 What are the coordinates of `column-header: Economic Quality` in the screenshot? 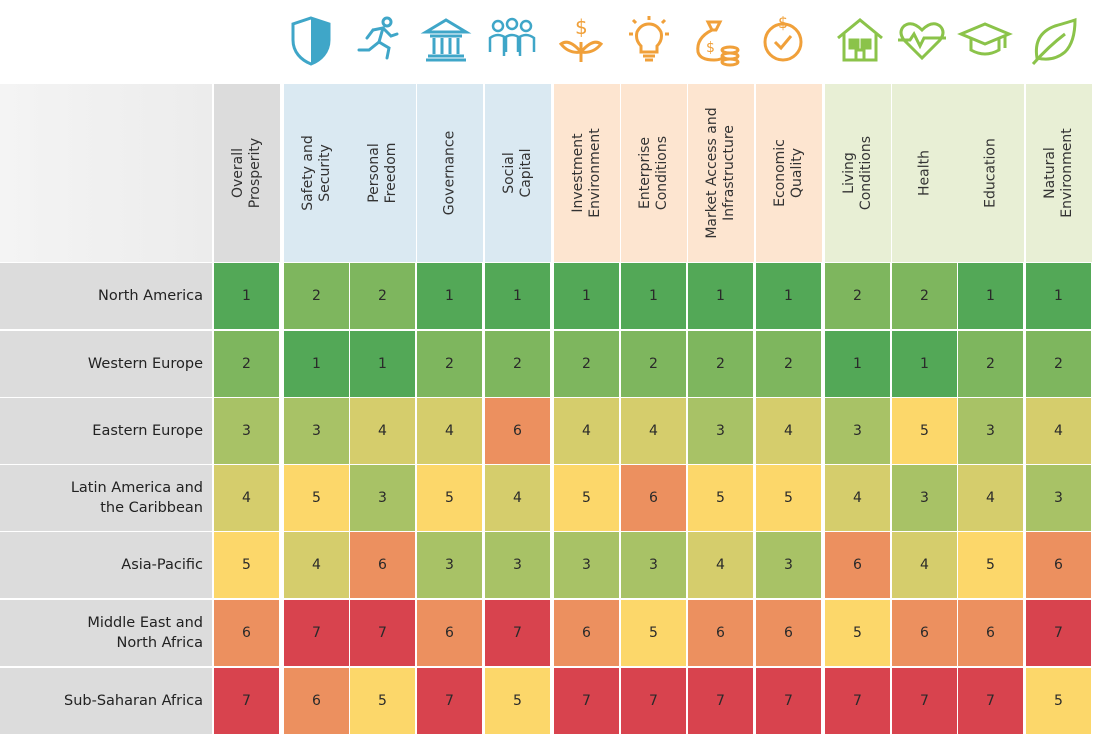 It's located at (789, 173).